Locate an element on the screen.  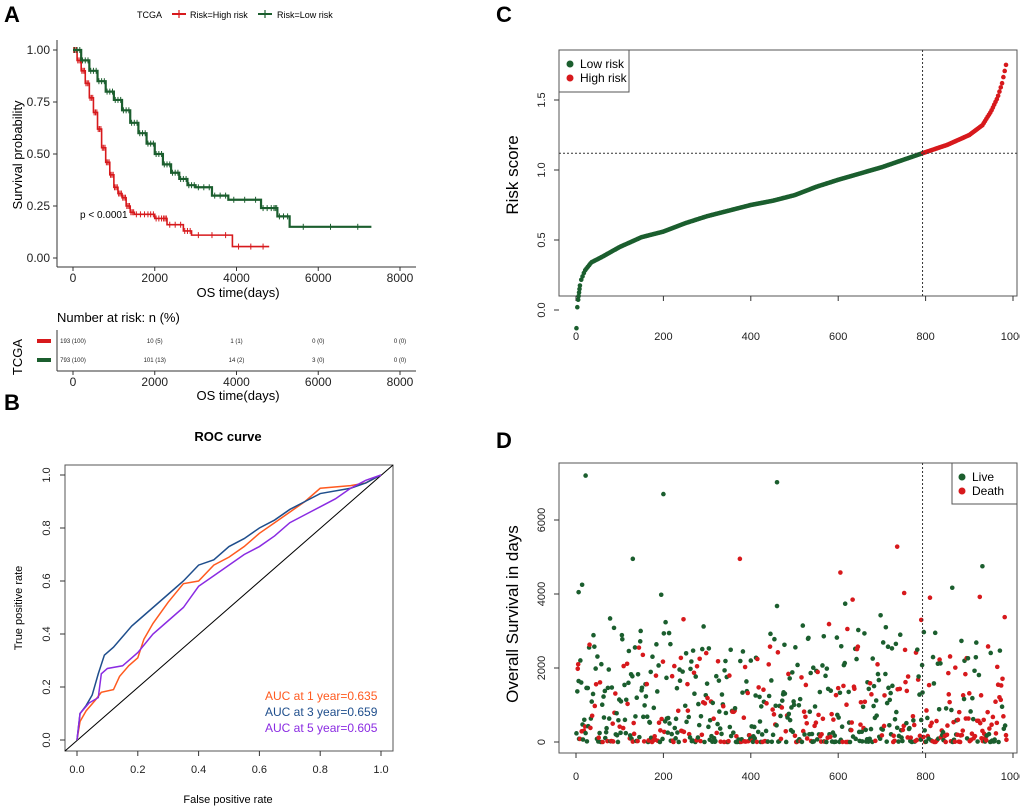
roc-legend-item: AUC at 5 year=0.605 is located at coordinates (321, 728).